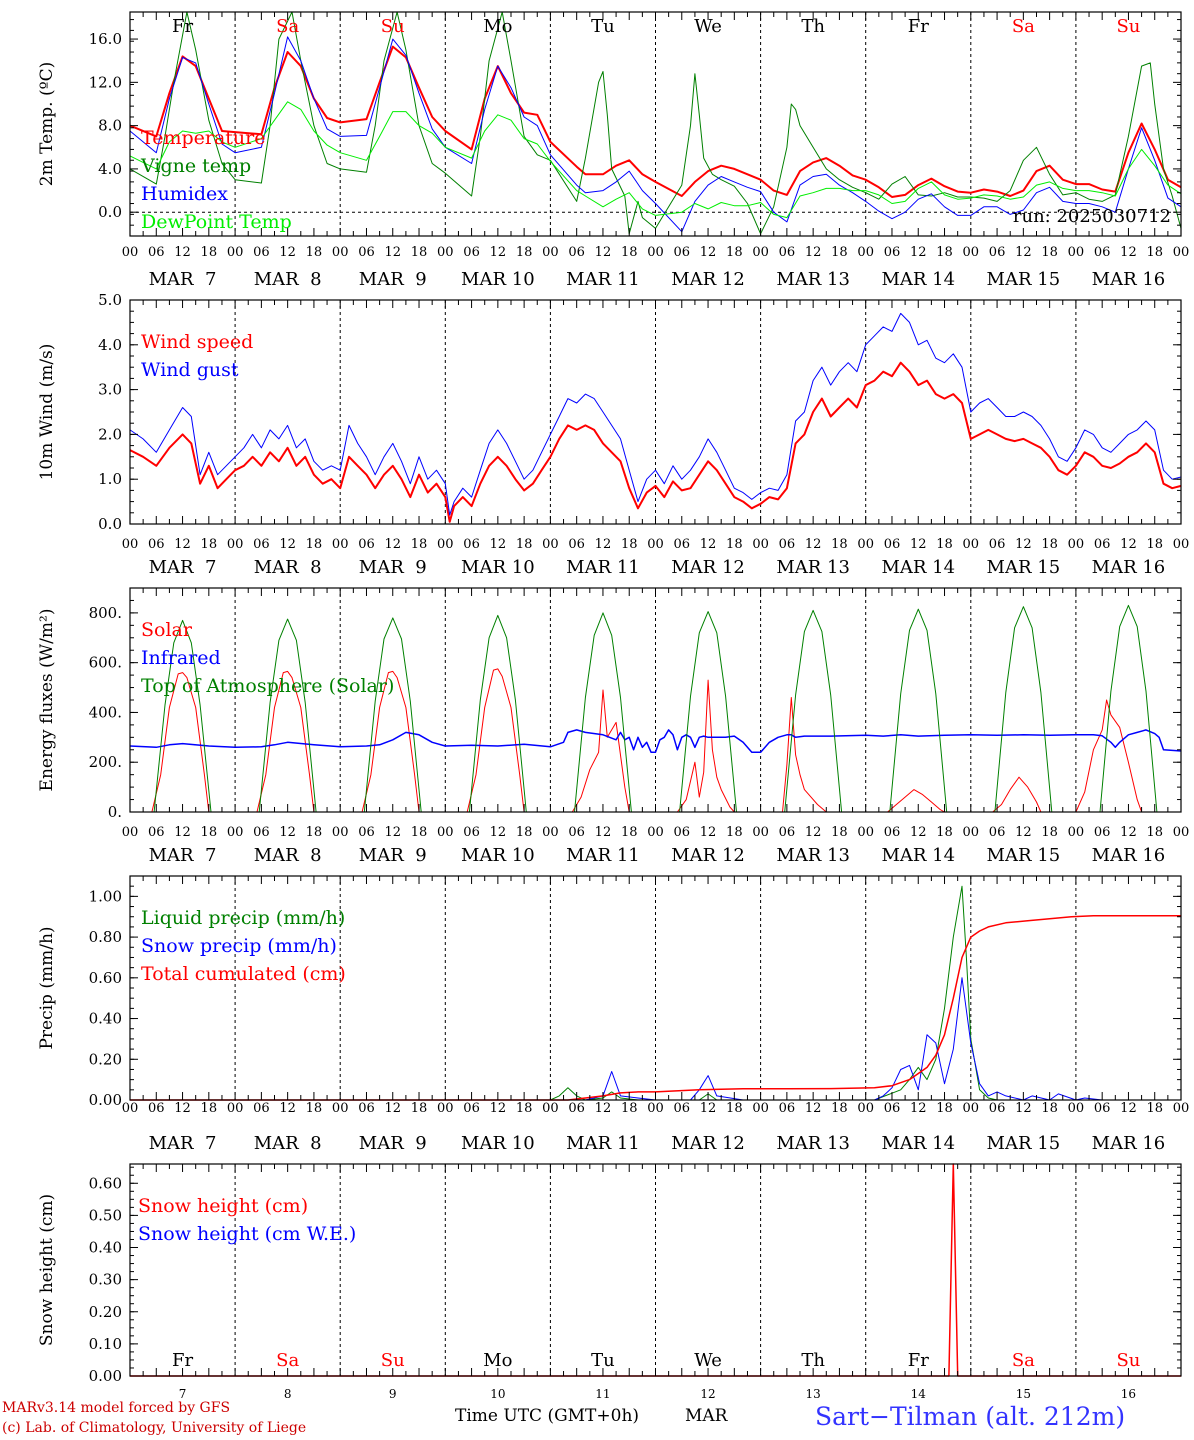 The width and height of the screenshot is (1194, 1440). Describe the element at coordinates (110, 300) in the screenshot. I see `y-tick-label: 5.0` at that location.